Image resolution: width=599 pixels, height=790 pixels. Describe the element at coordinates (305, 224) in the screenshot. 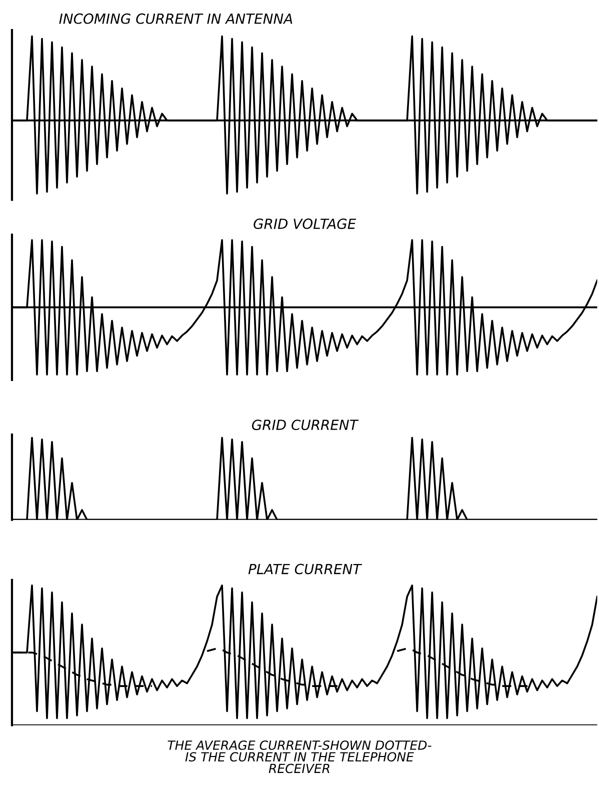

I see `chart-title: GRID VOLTAGE` at that location.